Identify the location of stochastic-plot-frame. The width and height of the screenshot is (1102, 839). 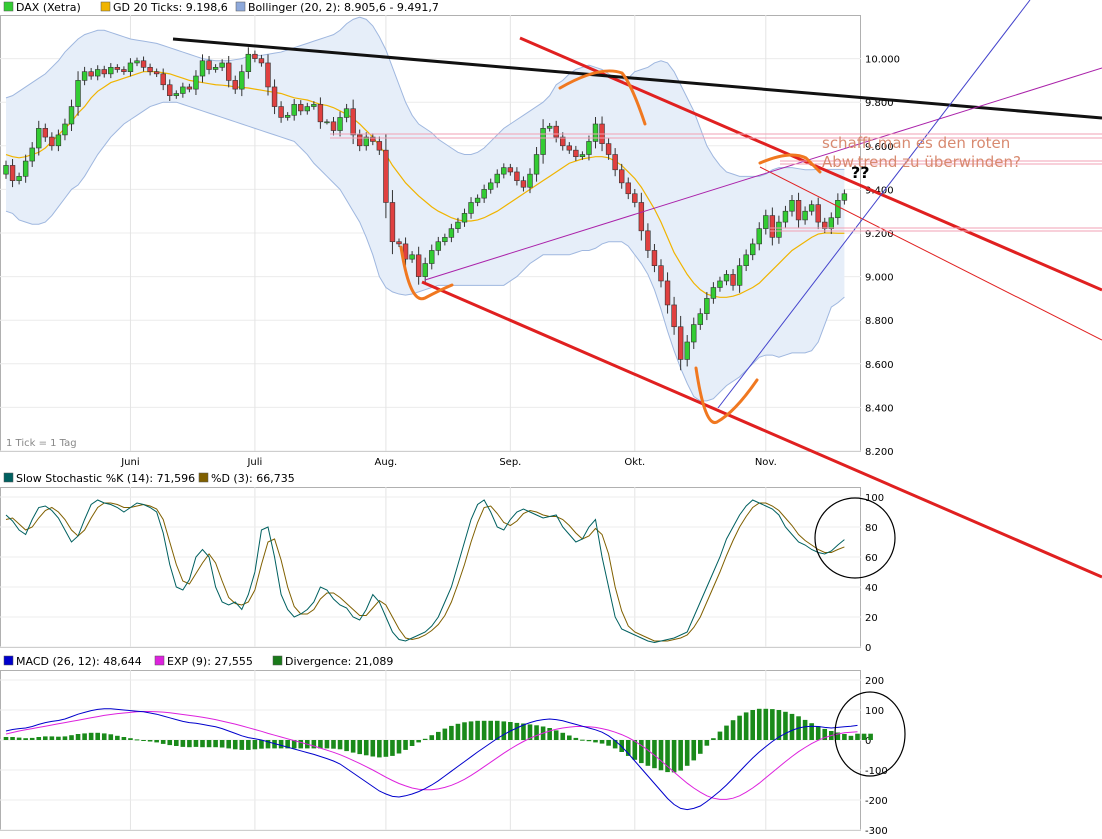
(430, 567).